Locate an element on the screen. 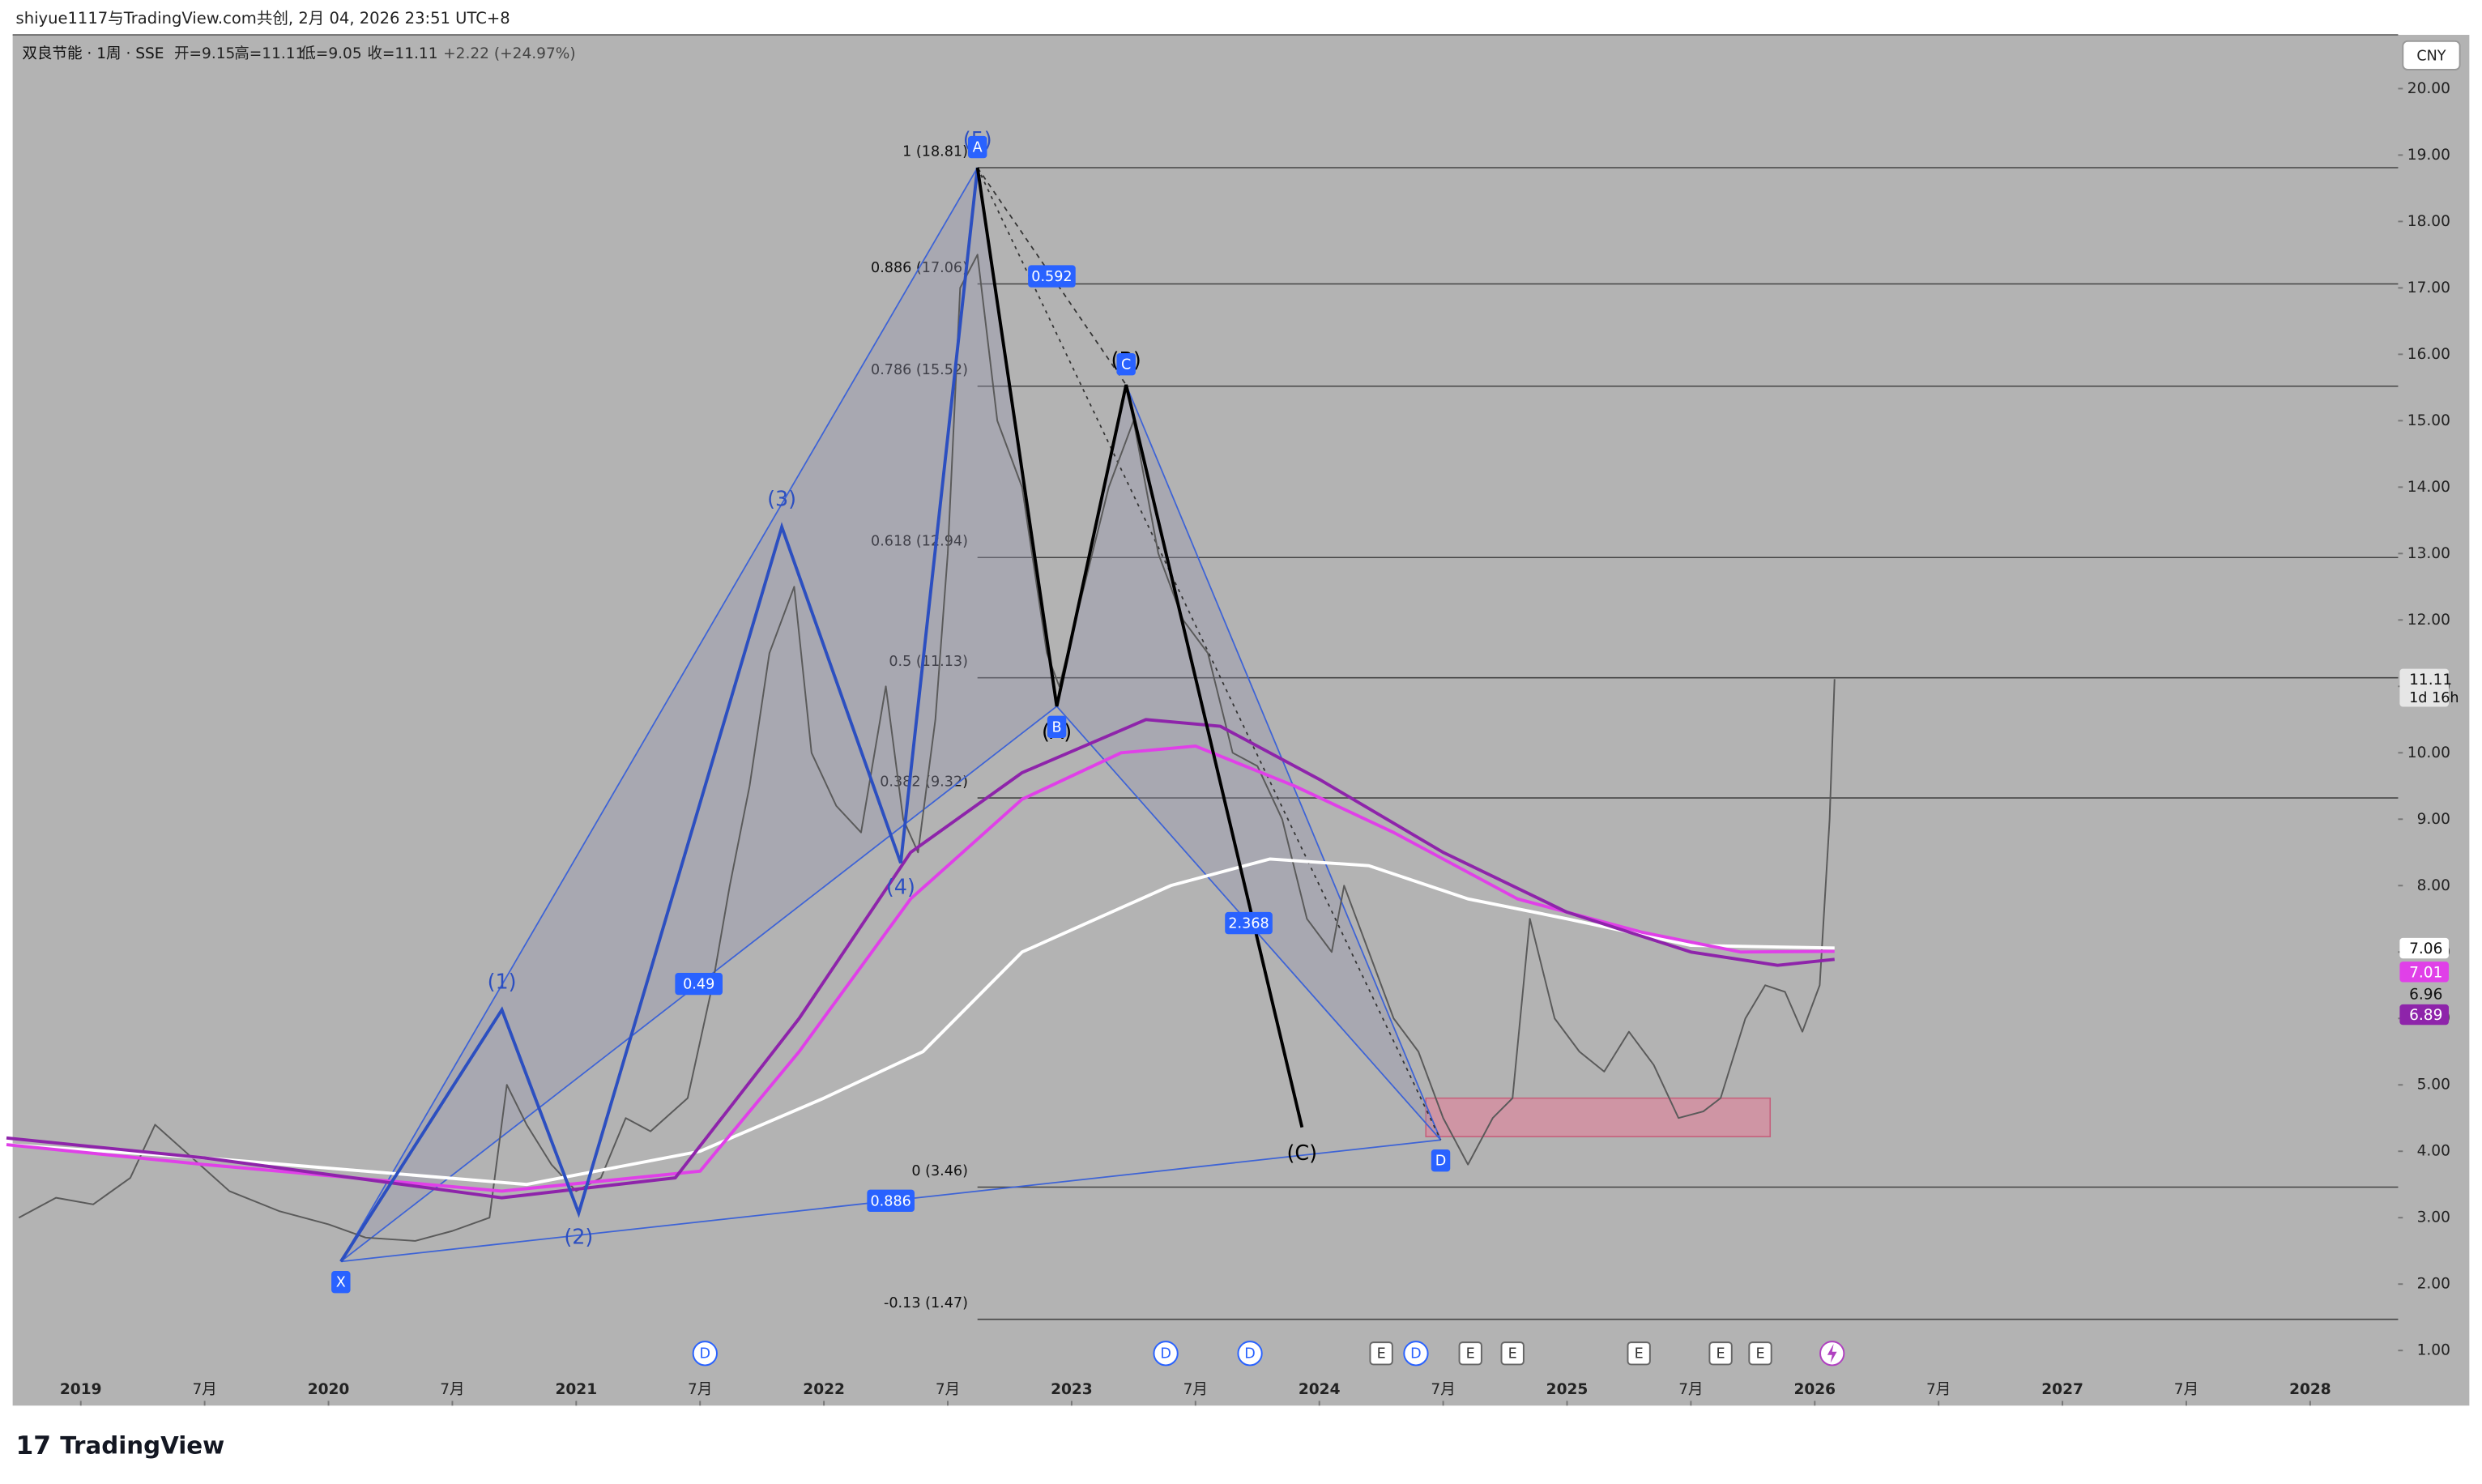  price-tag-label: 7.06 is located at coordinates (2425, 948).